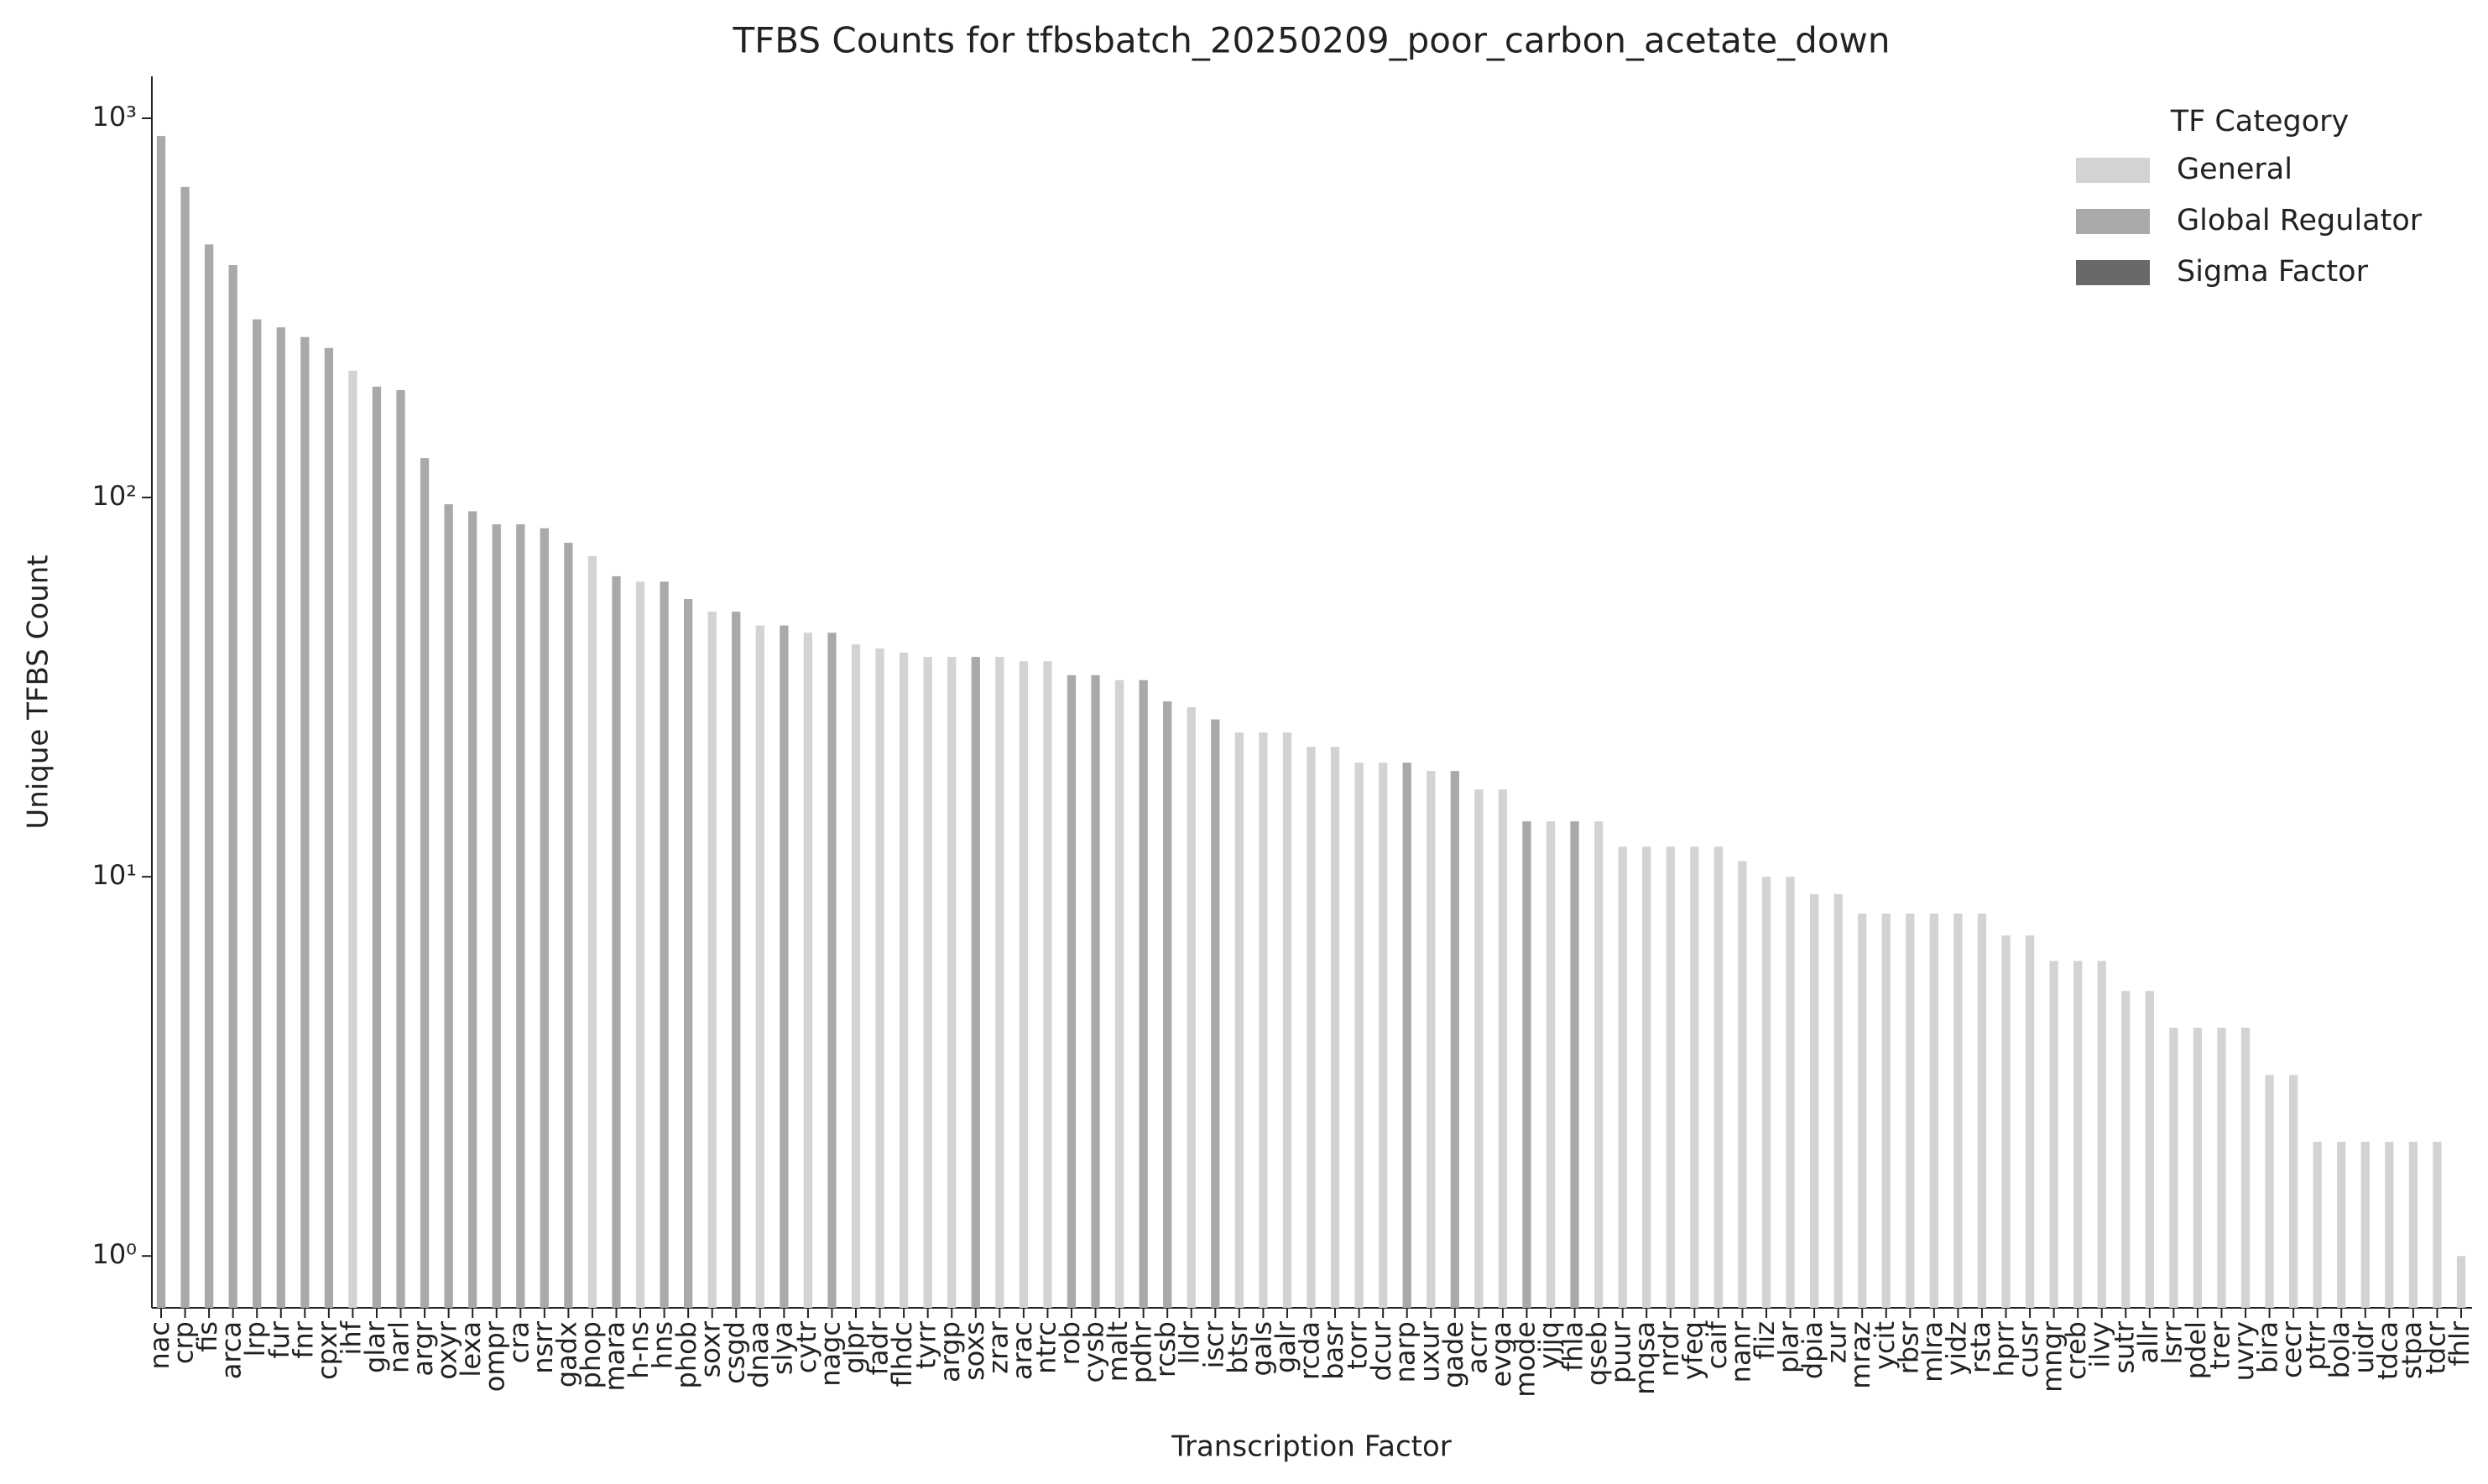  What do you see at coordinates (495, 1356) in the screenshot?
I see `x-tick-label: ompr` at bounding box center [495, 1356].